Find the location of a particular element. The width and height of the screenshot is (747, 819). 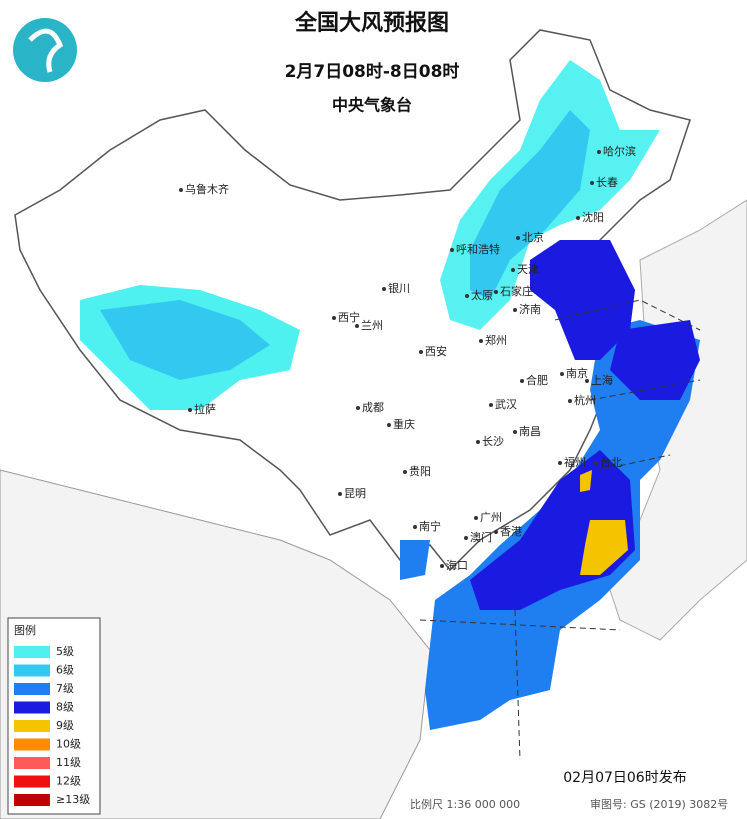

city-label: 沈阳 is located at coordinates (593, 217).